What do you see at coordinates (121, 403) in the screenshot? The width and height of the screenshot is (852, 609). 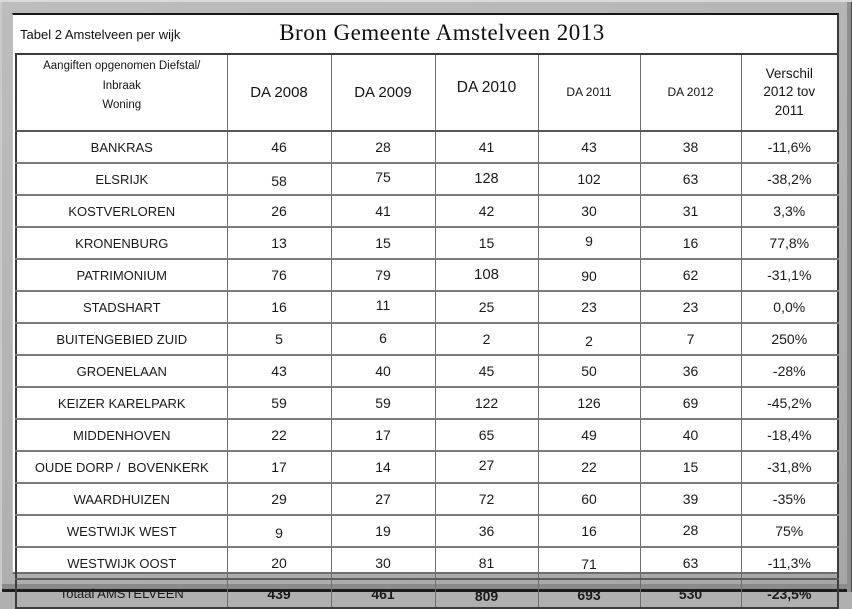 I see `row-label: KEIZER KARELPARK` at bounding box center [121, 403].